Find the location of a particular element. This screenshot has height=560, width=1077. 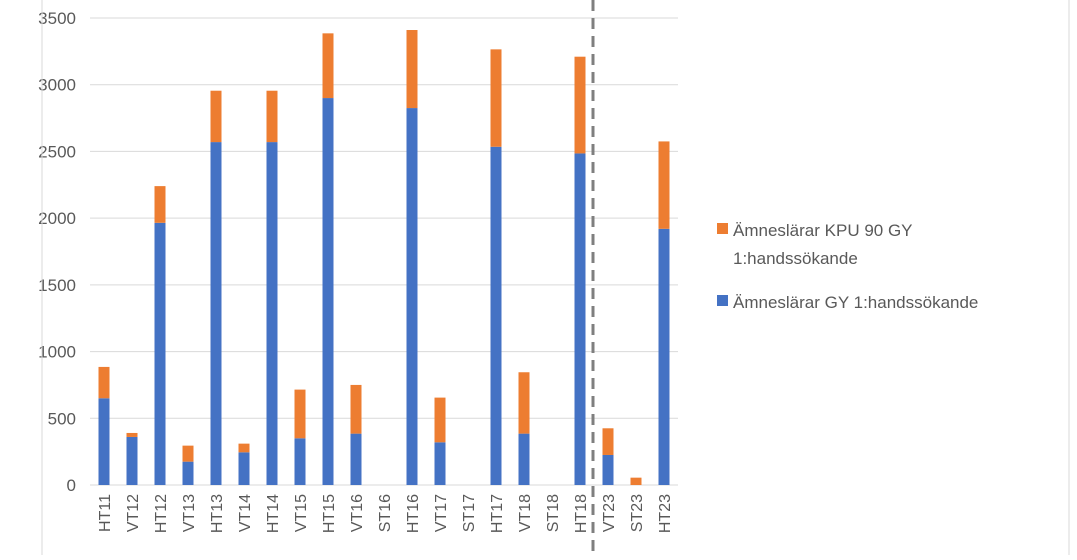

y-tick-label: 2500 is located at coordinates (57, 151).